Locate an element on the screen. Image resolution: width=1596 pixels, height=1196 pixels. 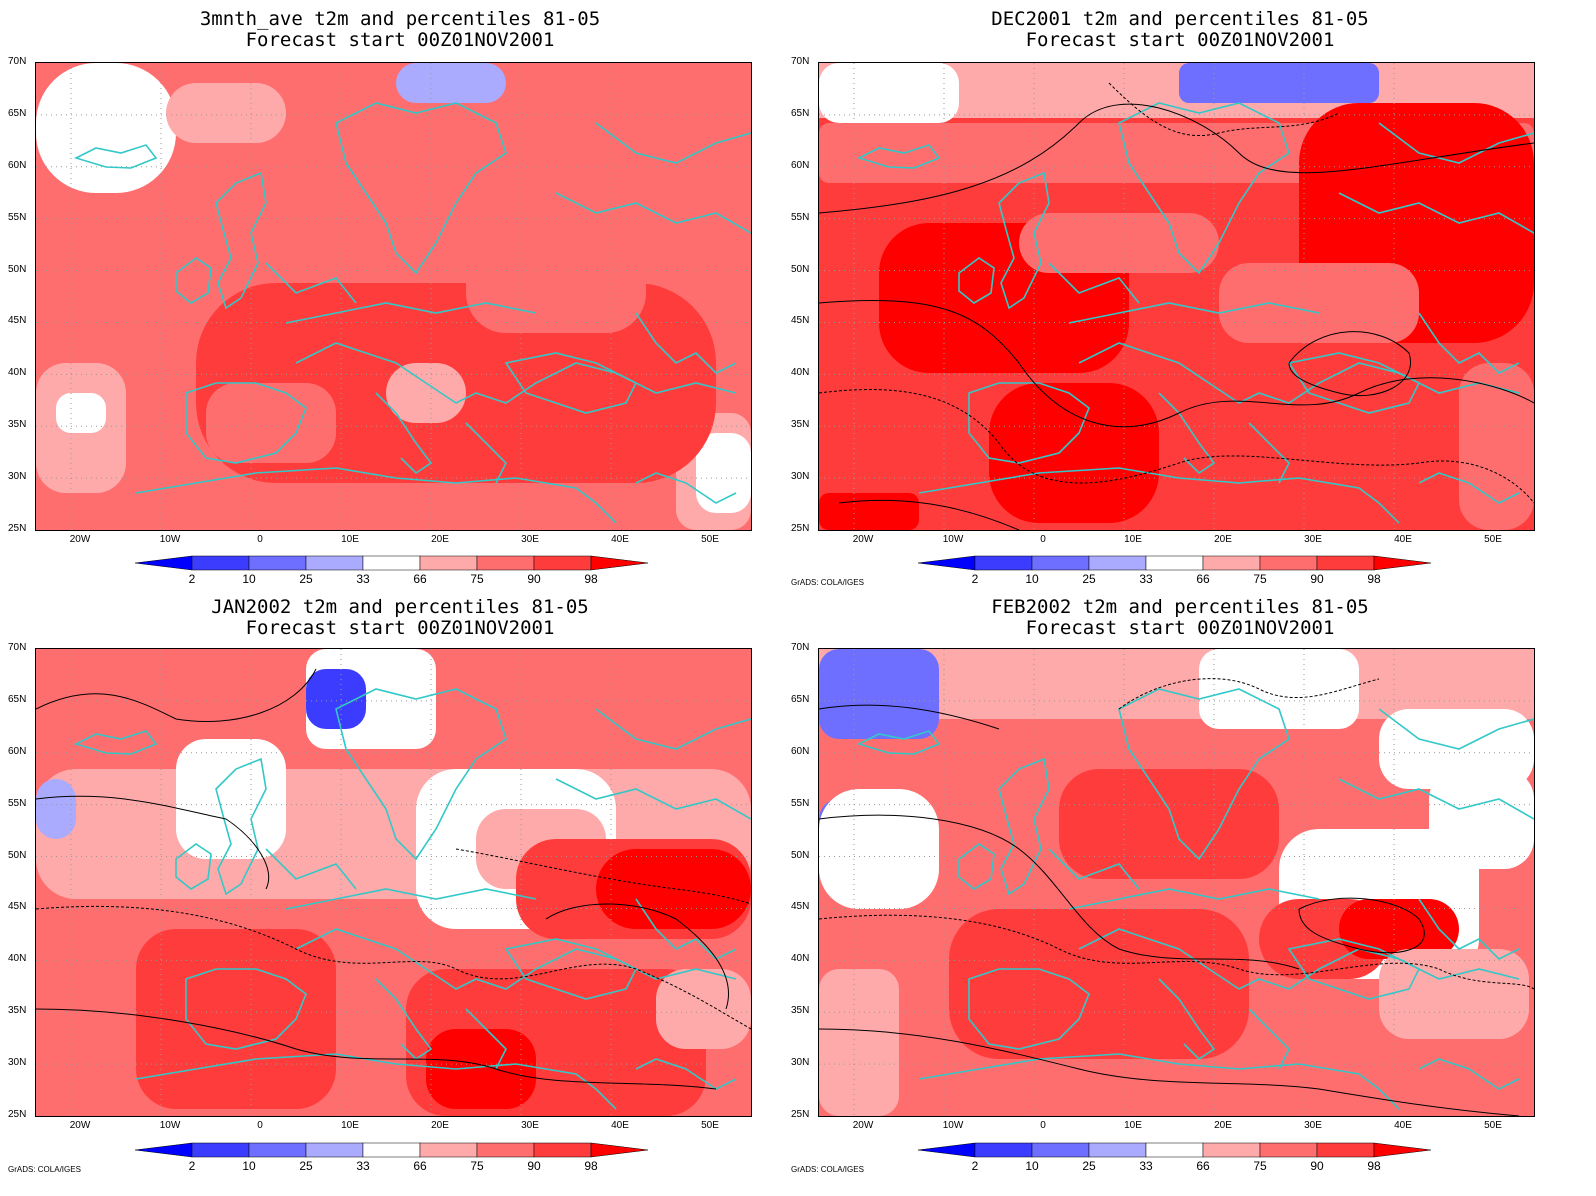
latitude-label: 60N is located at coordinates (800, 751).